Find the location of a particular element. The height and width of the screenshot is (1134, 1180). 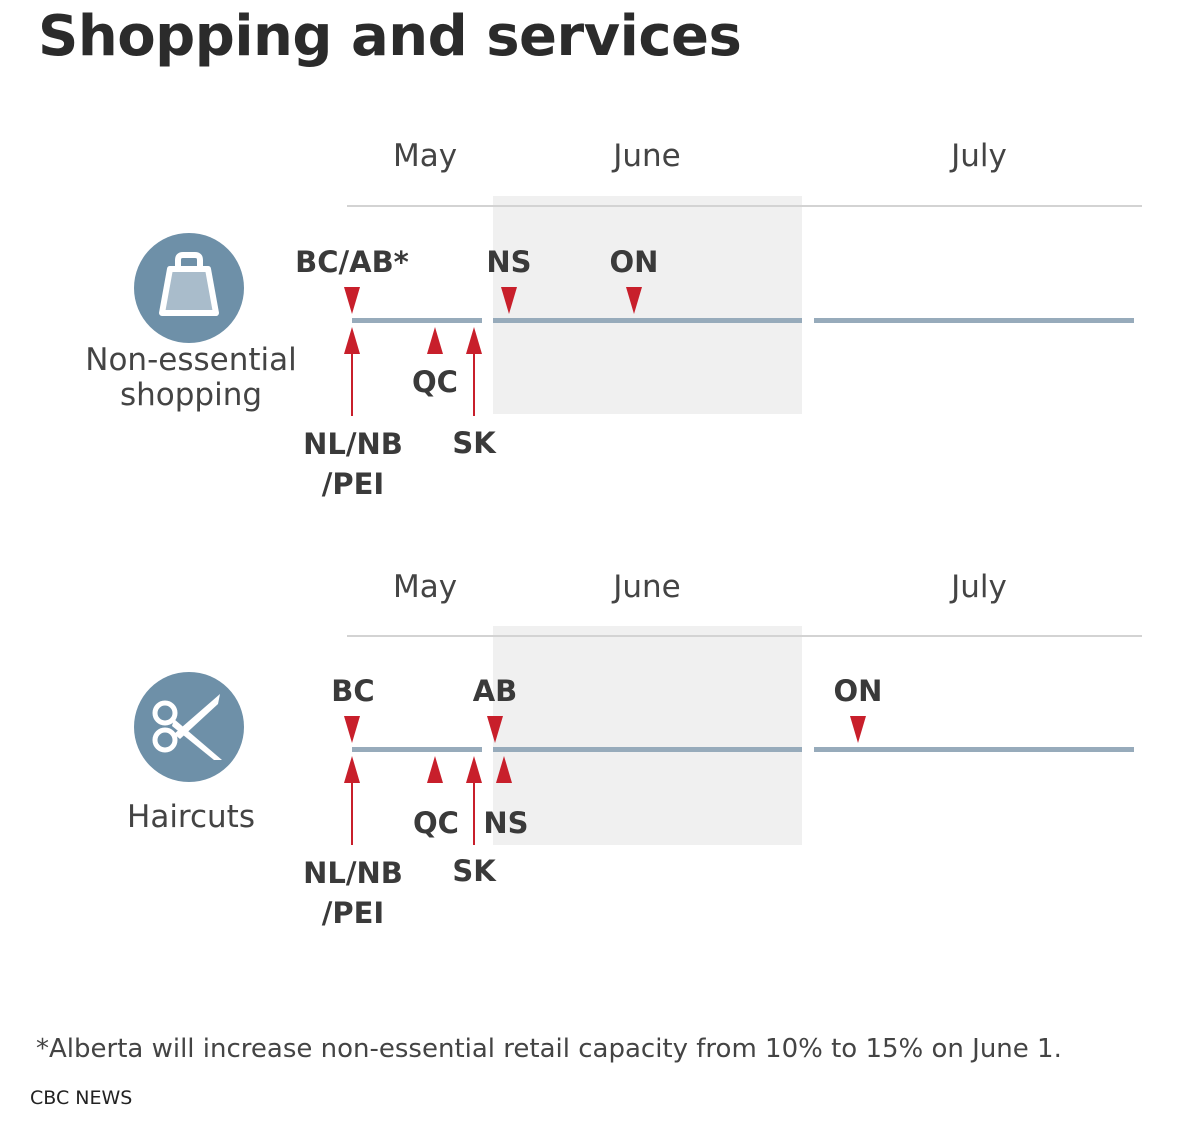

source-credit: CBC NEWS is located at coordinates (81, 1098).